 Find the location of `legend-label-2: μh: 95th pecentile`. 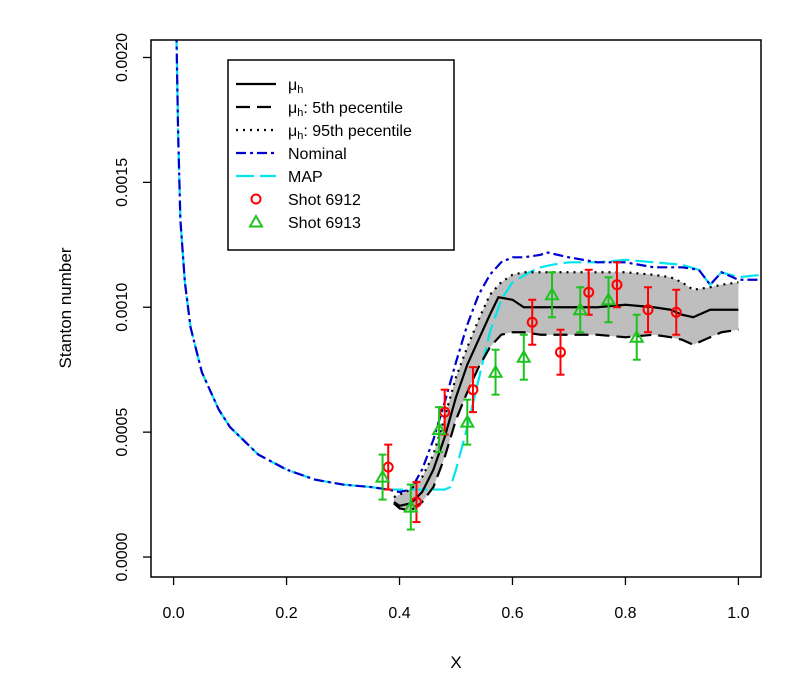

legend-label-2: μh: 95th pecentile is located at coordinates (350, 132).